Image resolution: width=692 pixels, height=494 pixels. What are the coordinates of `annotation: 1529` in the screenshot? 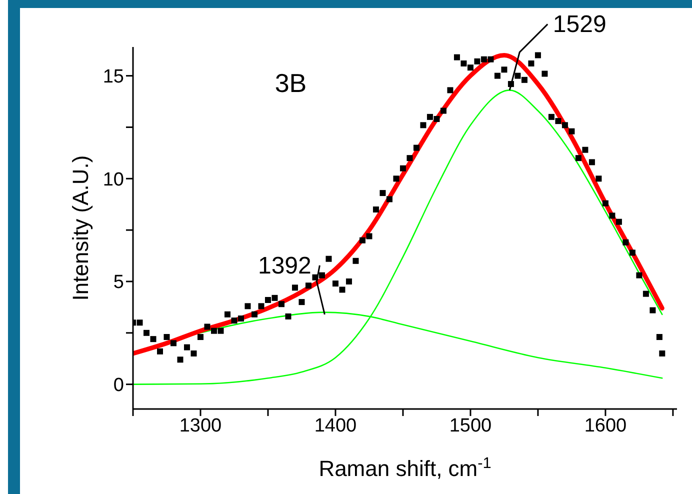 It's located at (579, 24).